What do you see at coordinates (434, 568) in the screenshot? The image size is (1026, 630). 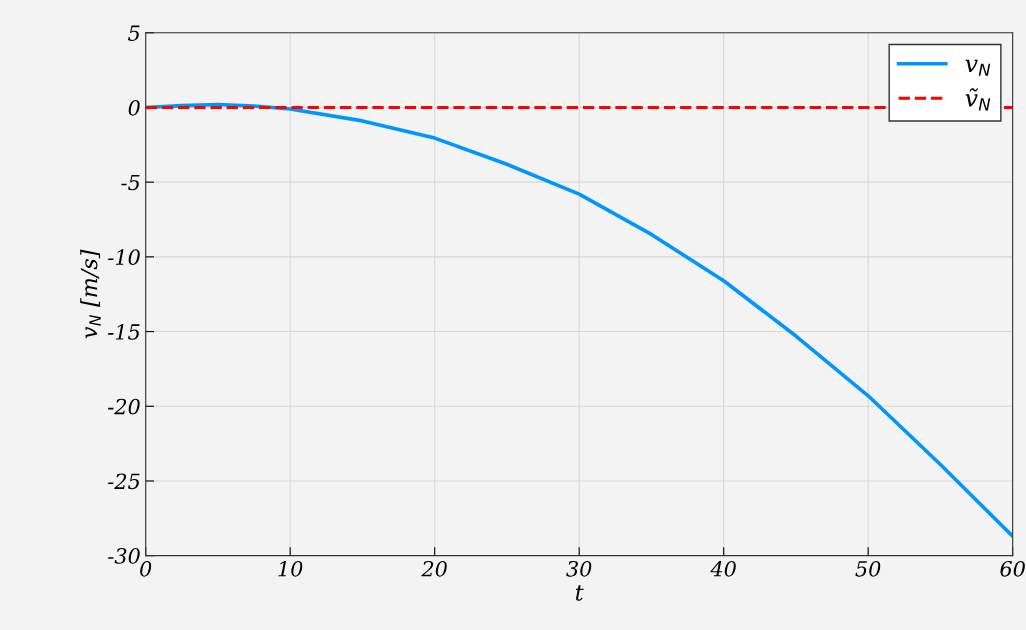 I see `x-tick-label: 20` at bounding box center [434, 568].